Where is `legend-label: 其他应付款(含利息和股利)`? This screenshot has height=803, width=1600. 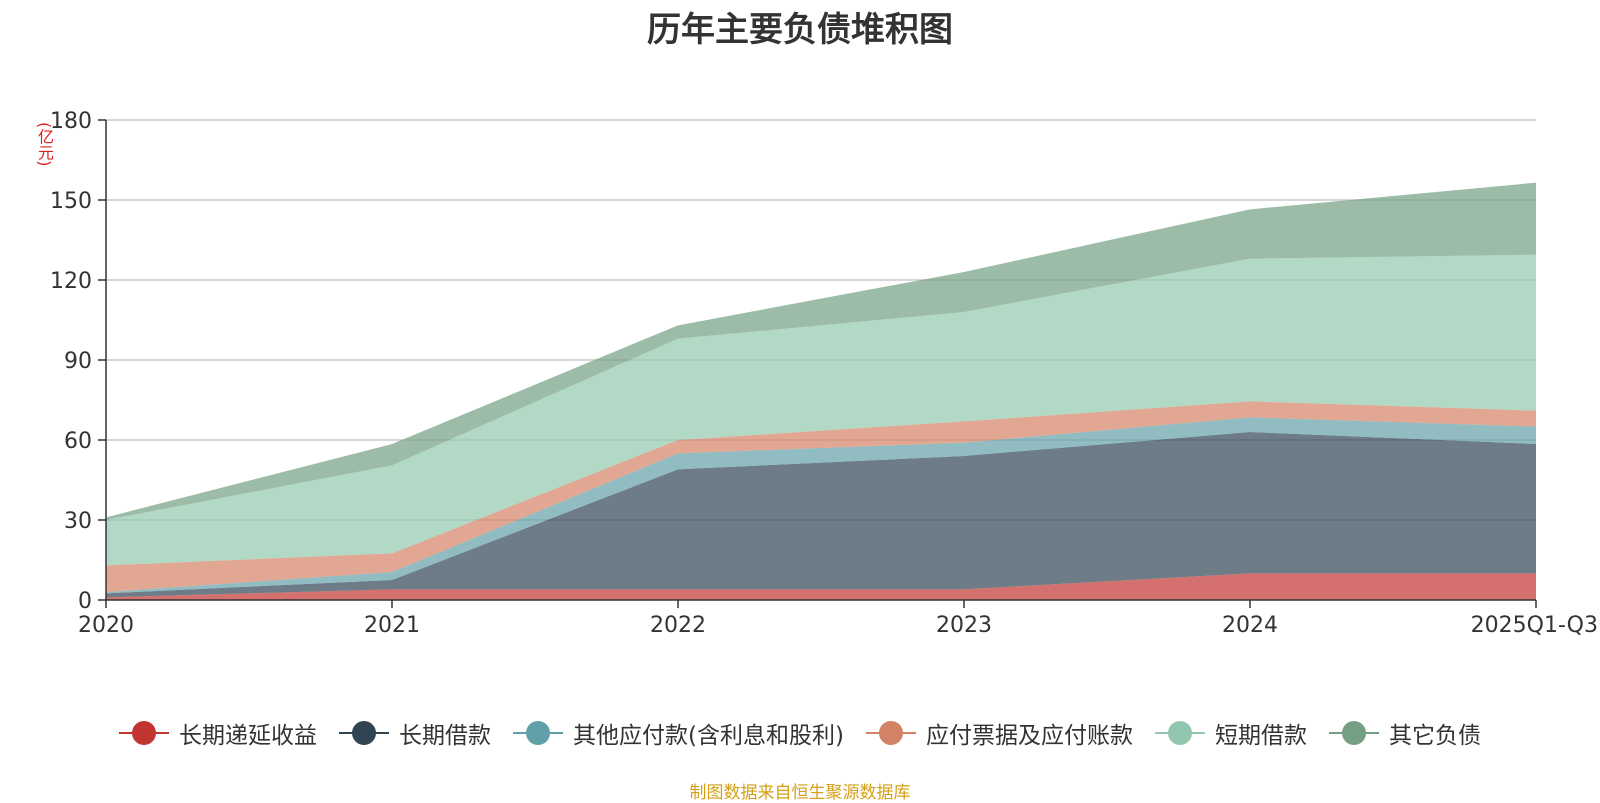
legend-label: 其他应付款(含利息和股利) is located at coordinates (708, 736).